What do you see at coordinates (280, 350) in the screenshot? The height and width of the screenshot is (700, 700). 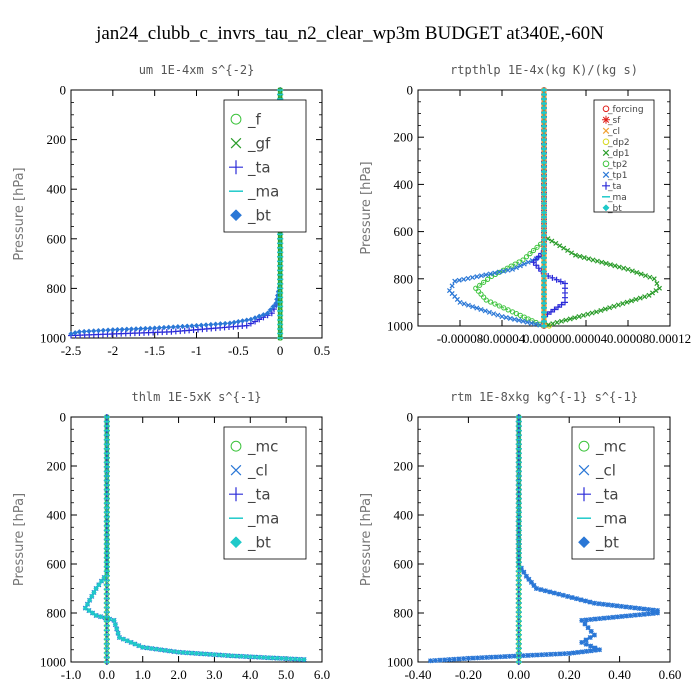 I see `x-tick-label: 0` at bounding box center [280, 350].